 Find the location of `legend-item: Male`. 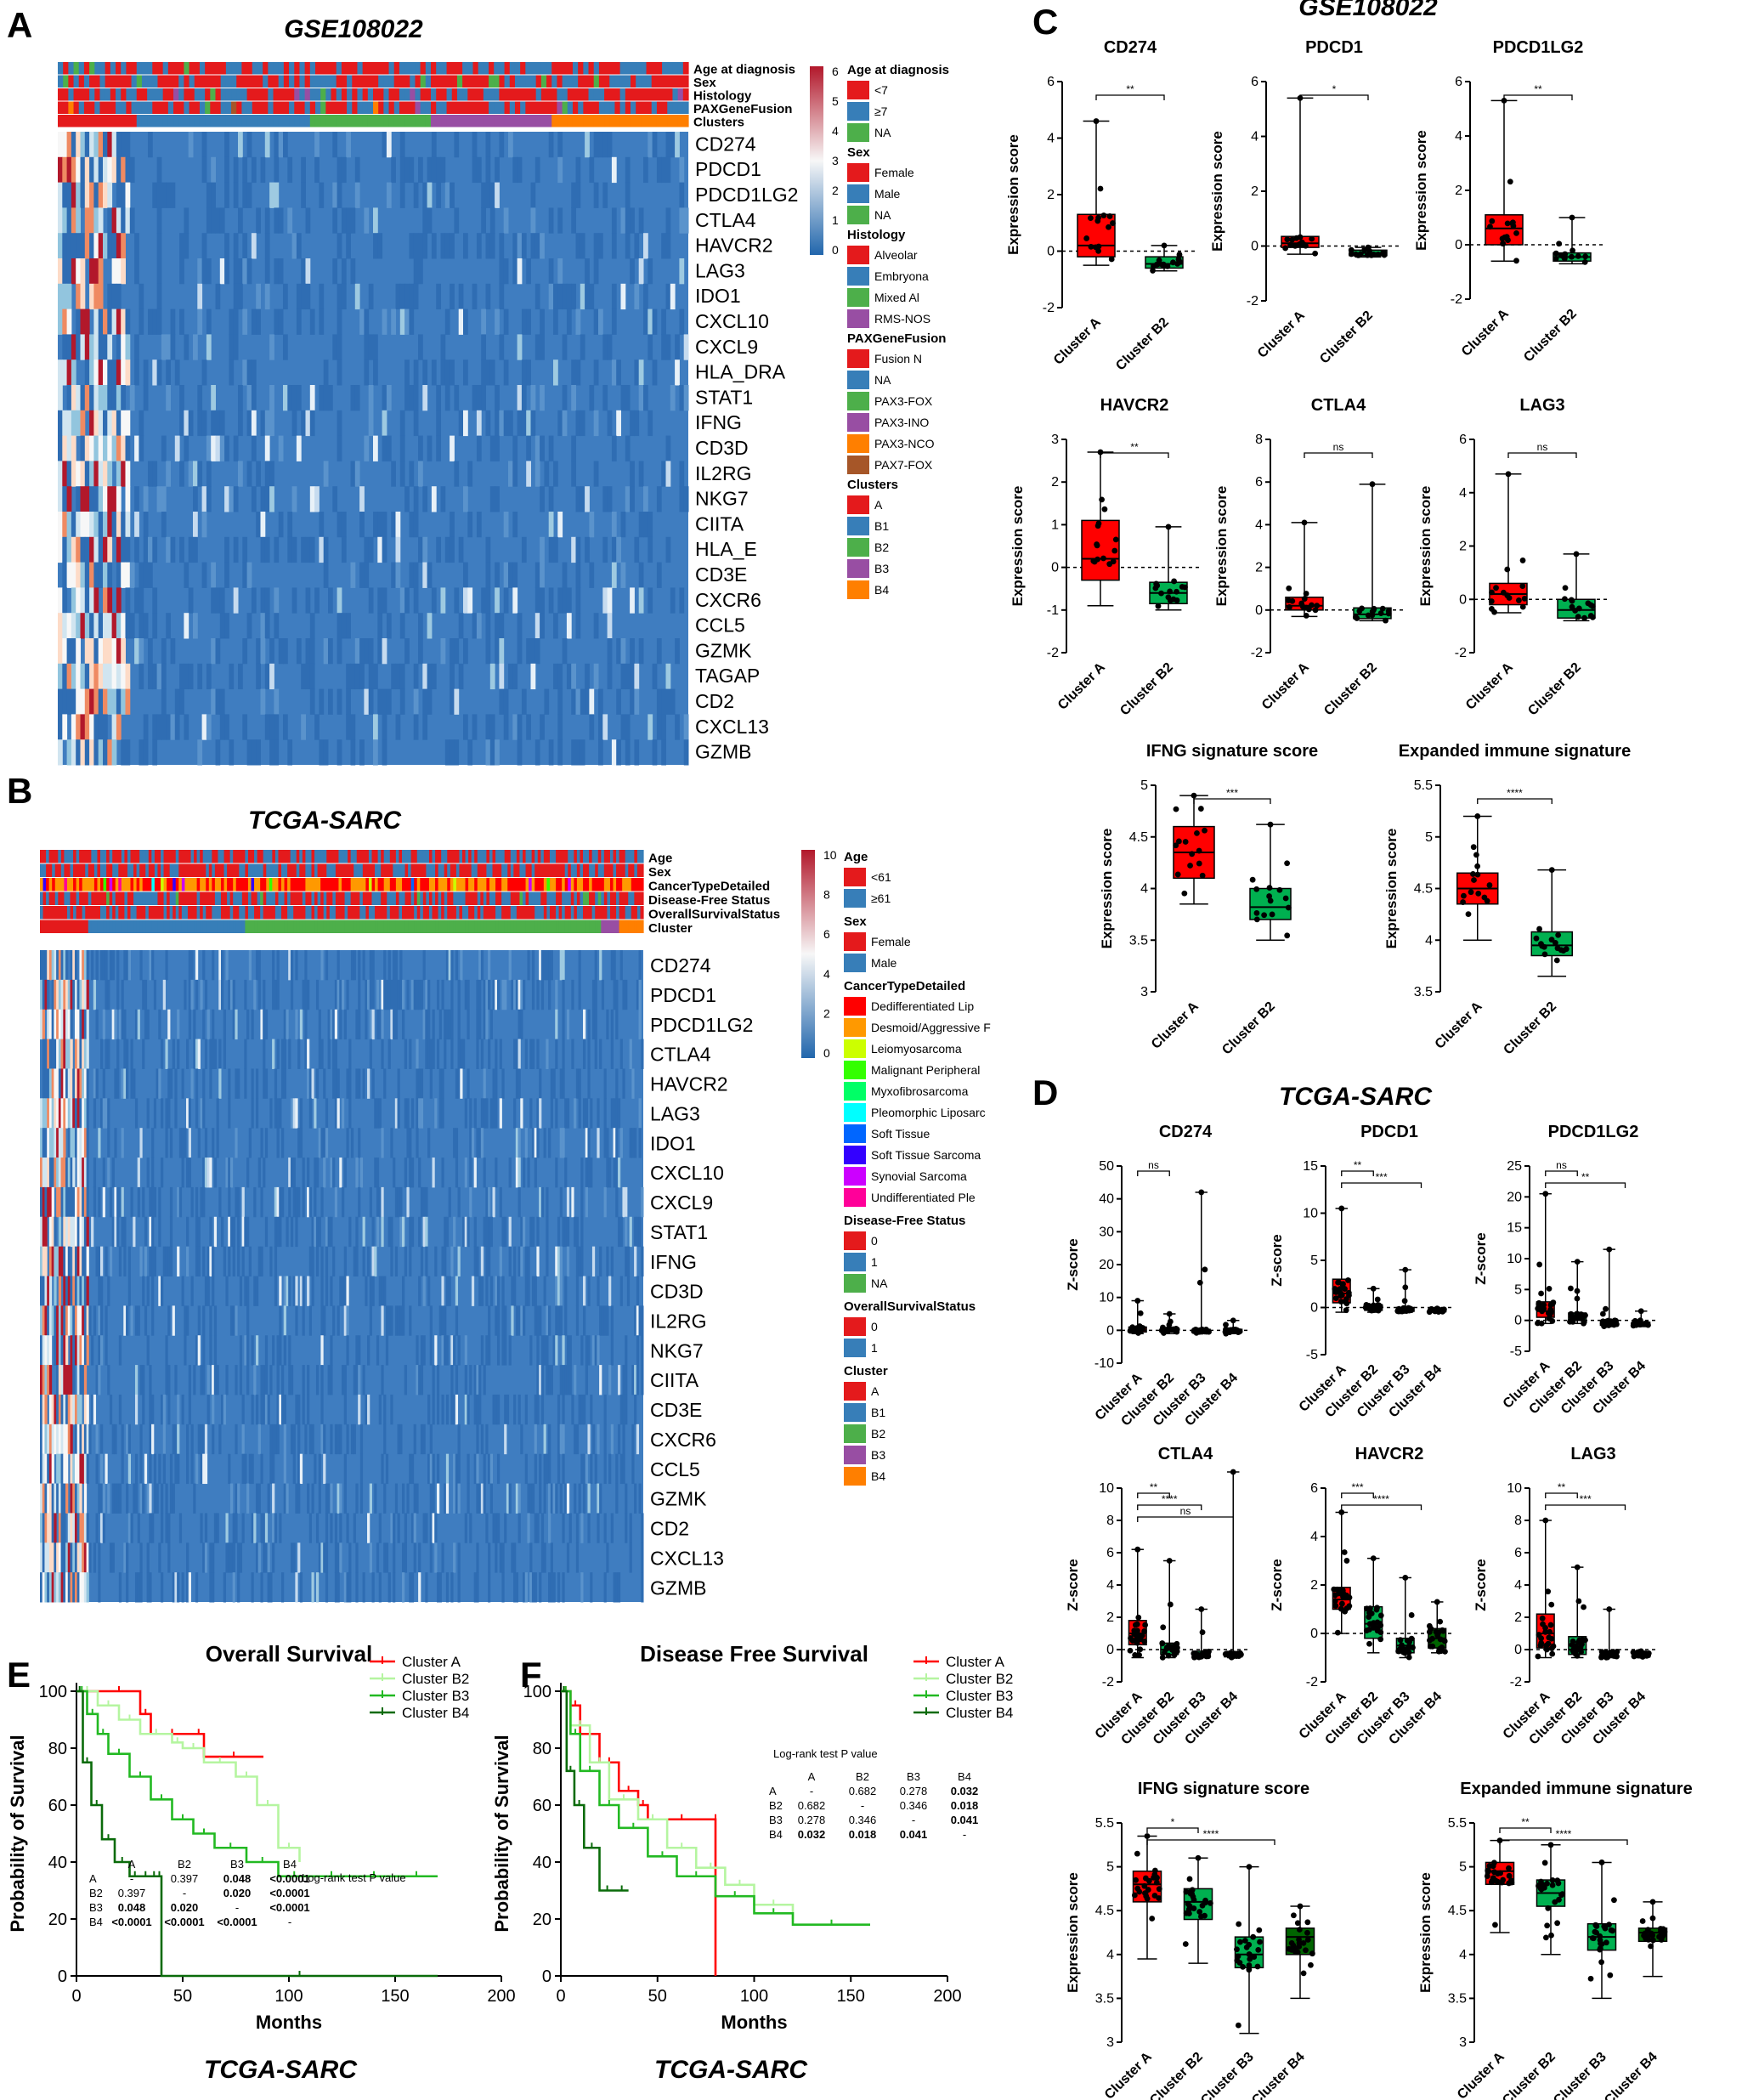

legend-item: Male is located at coordinates (887, 194).